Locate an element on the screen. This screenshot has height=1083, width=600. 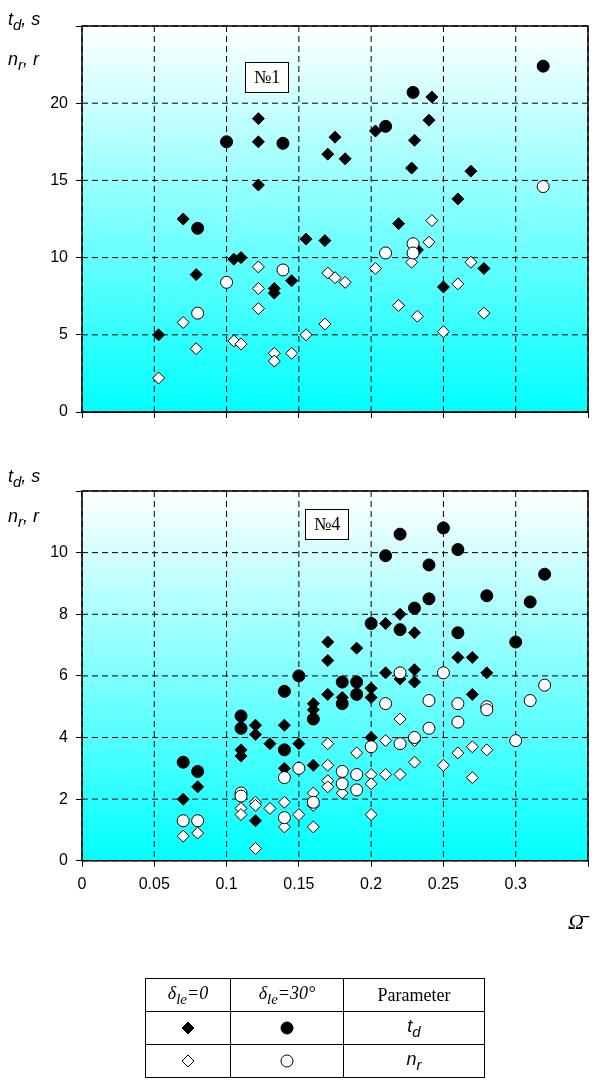
y-tick-label: 15 is located at coordinates (59, 179).